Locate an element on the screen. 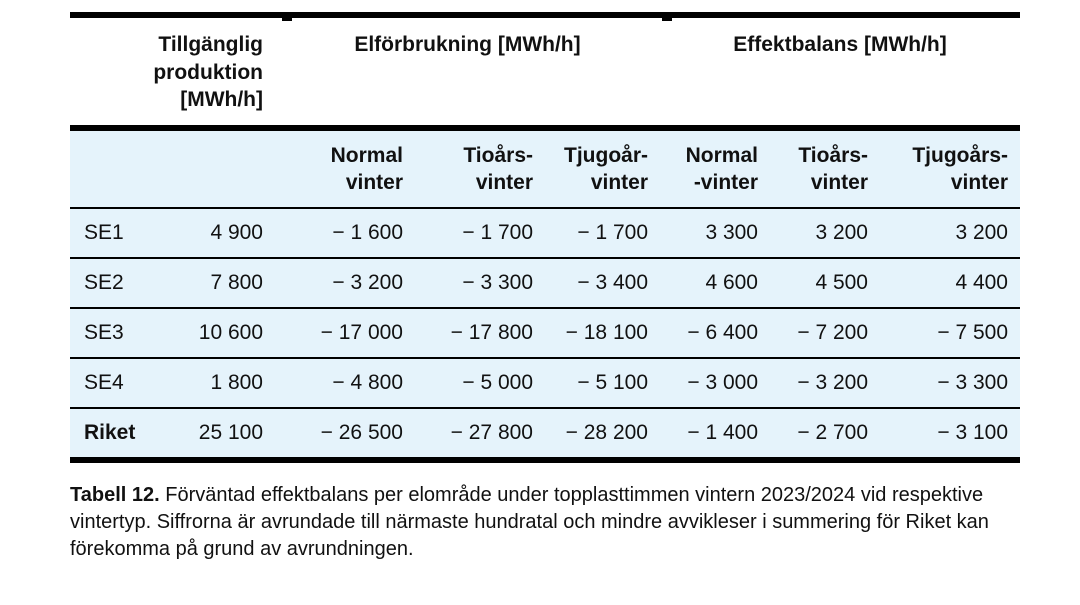 The width and height of the screenshot is (1080, 605). header-balance-group: Effektbalans [MWh/h] is located at coordinates (840, 44).